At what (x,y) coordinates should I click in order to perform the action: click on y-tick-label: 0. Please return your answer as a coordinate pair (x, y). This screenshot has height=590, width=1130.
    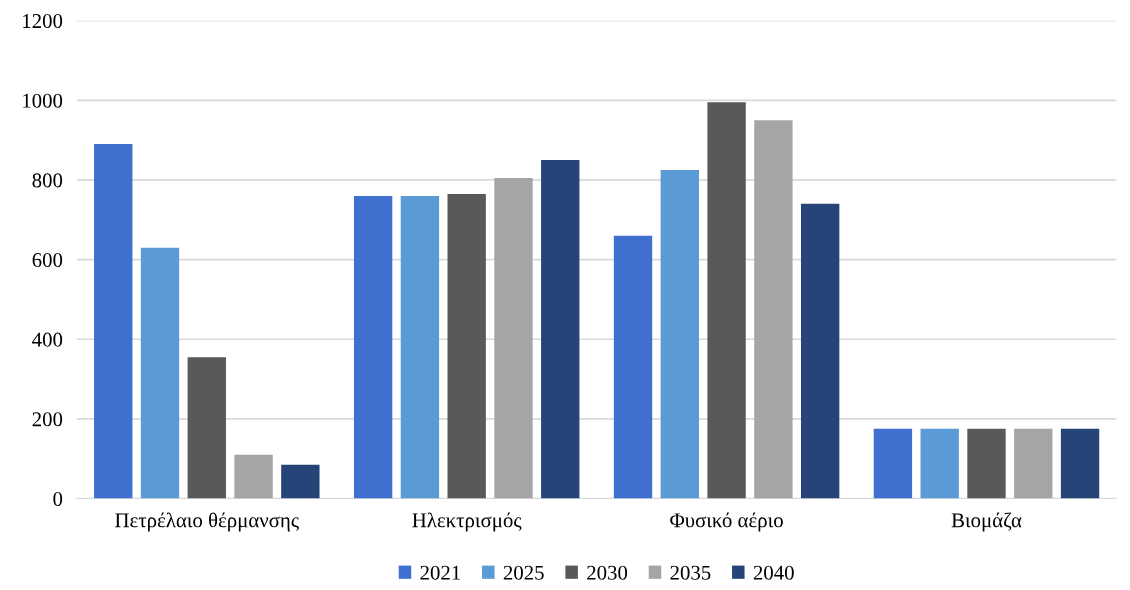
    Looking at the image, I should click on (58, 498).